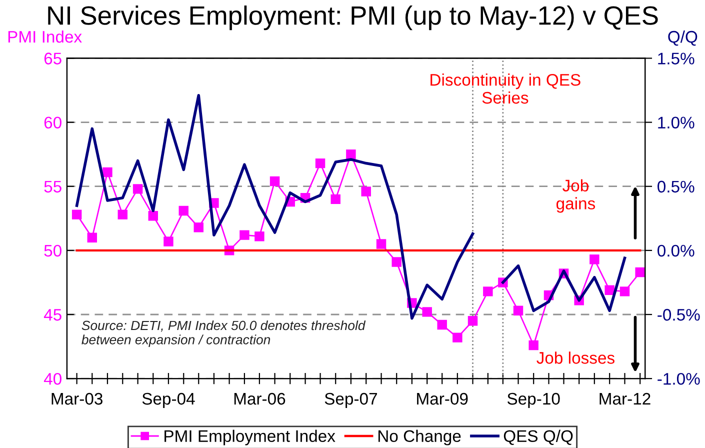  Describe the element at coordinates (350, 400) in the screenshot. I see `x-tick-label: Sep-07` at that location.